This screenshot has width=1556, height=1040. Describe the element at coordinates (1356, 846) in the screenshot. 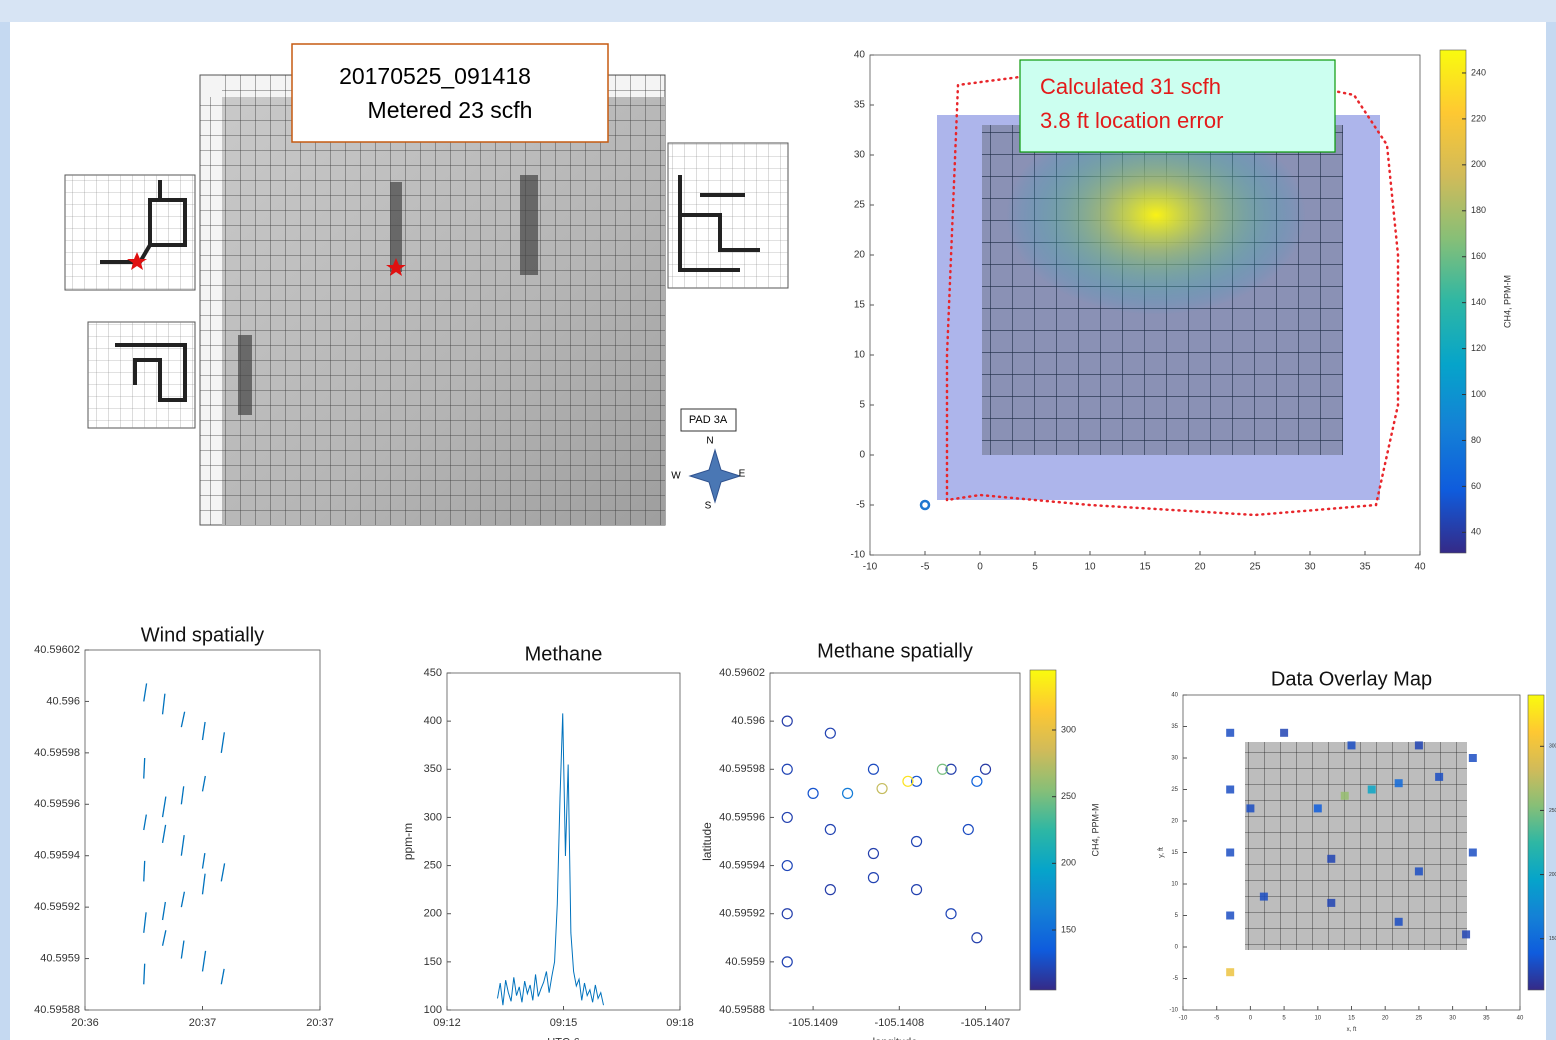

I see `site-grid` at that location.